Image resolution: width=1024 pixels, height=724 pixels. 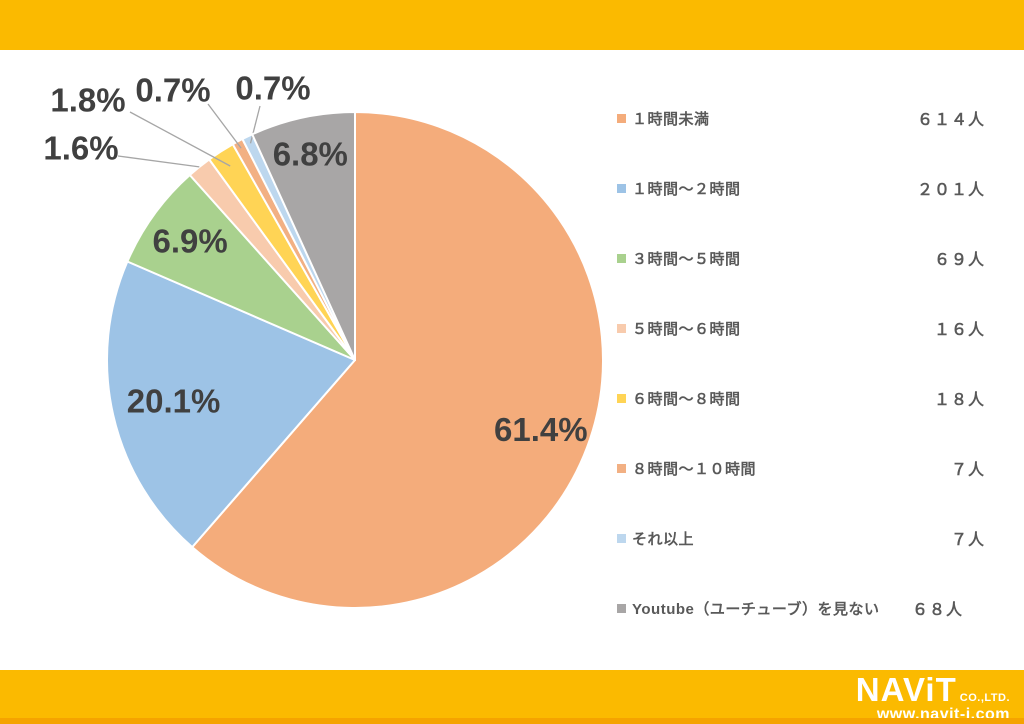 What do you see at coordinates (172, 90) in the screenshot?
I see `percent-label-5: 0.7%` at bounding box center [172, 90].